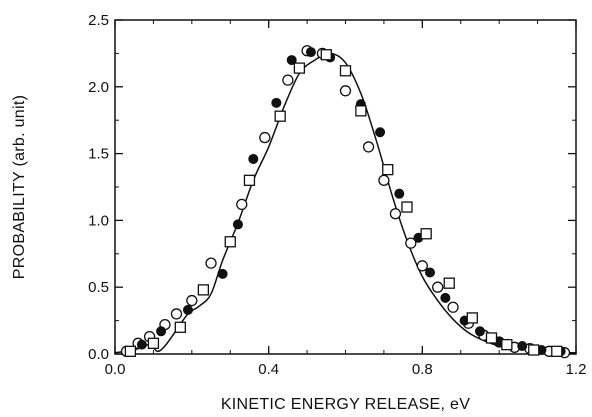  What do you see at coordinates (98, 87) in the screenshot?
I see `y-tick-label: 2.0` at bounding box center [98, 87].